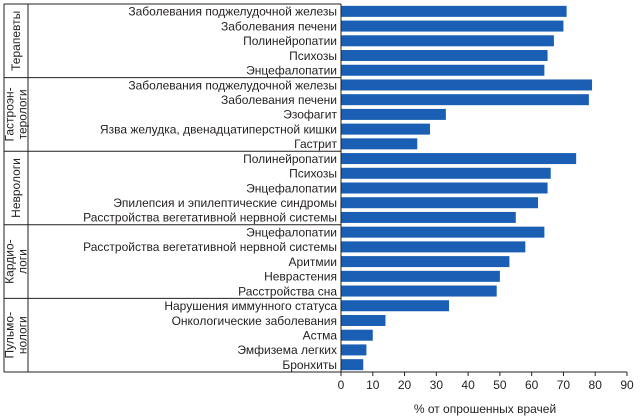  I want to click on category-label: Неврастения, so click(300, 277).